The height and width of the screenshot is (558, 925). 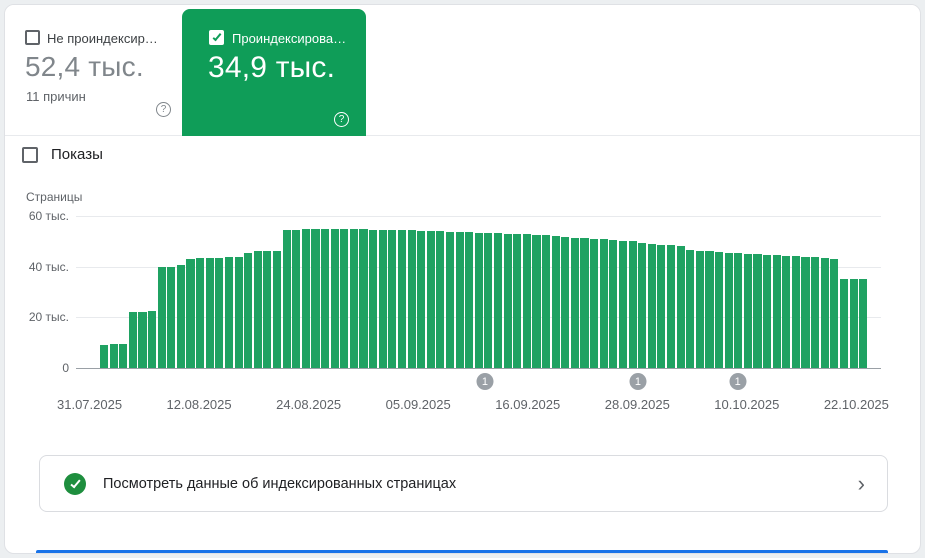 What do you see at coordinates (274, 72) in the screenshot?
I see `card-indexed: Проиндексирова… 34,9 тыс. ?` at bounding box center [274, 72].